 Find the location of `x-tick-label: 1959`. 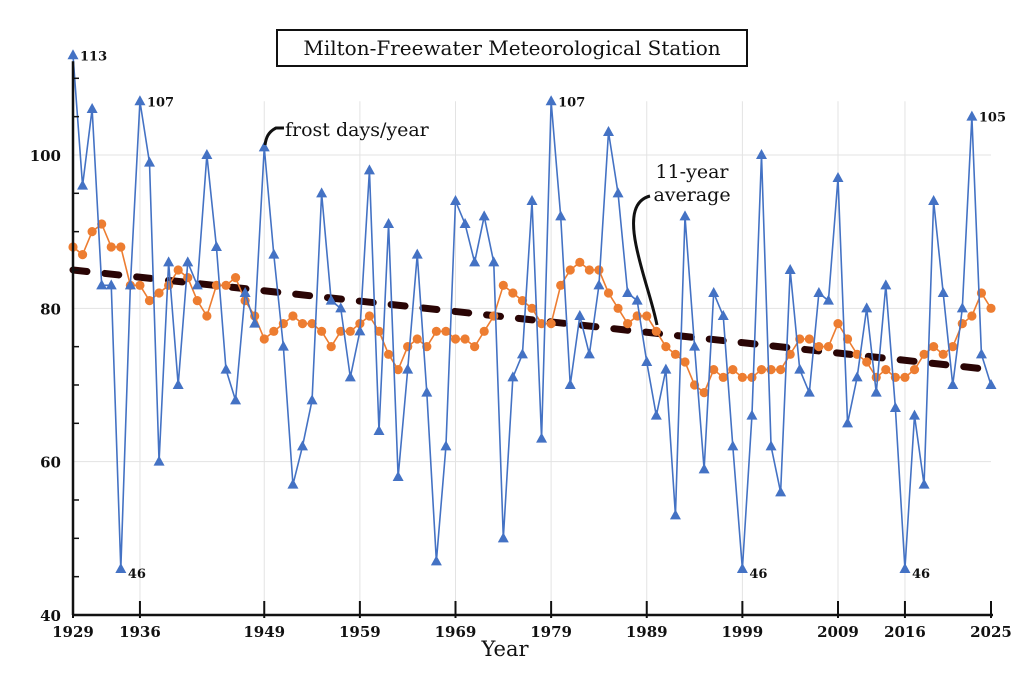

x-tick-label: 1959 is located at coordinates (360, 632).